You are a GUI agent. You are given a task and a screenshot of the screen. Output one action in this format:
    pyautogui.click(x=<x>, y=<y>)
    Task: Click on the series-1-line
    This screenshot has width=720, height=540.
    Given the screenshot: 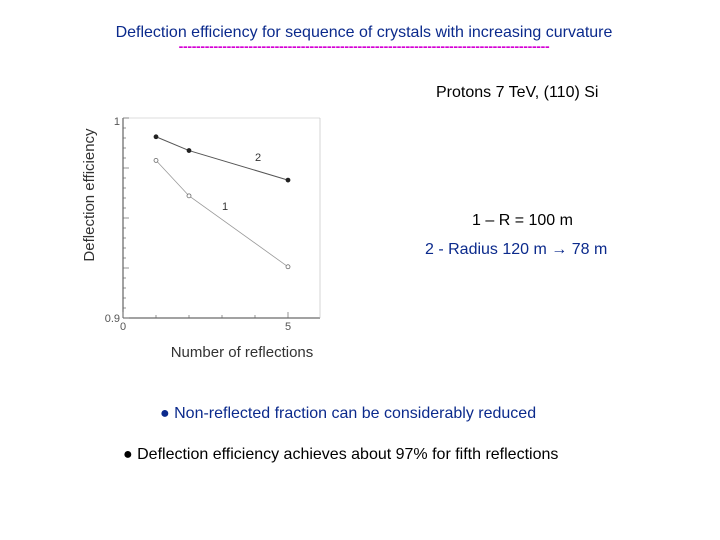 What is the action you would take?
    pyautogui.click(x=222, y=214)
    